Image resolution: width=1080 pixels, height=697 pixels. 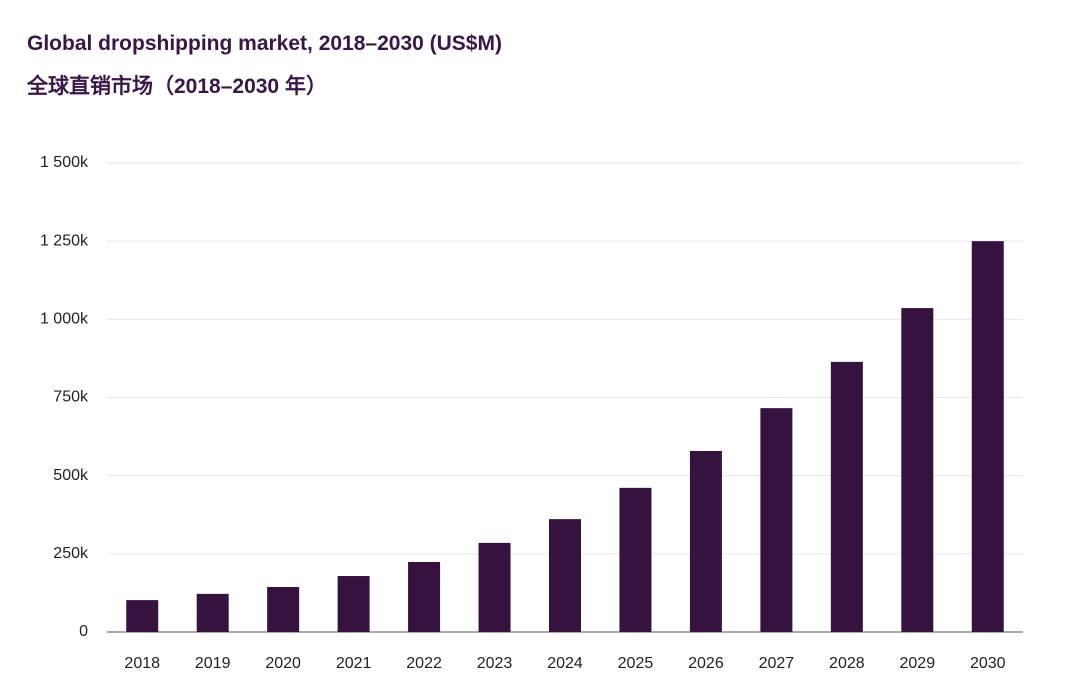 I want to click on y-tick-label: 1 250k, so click(x=64, y=240).